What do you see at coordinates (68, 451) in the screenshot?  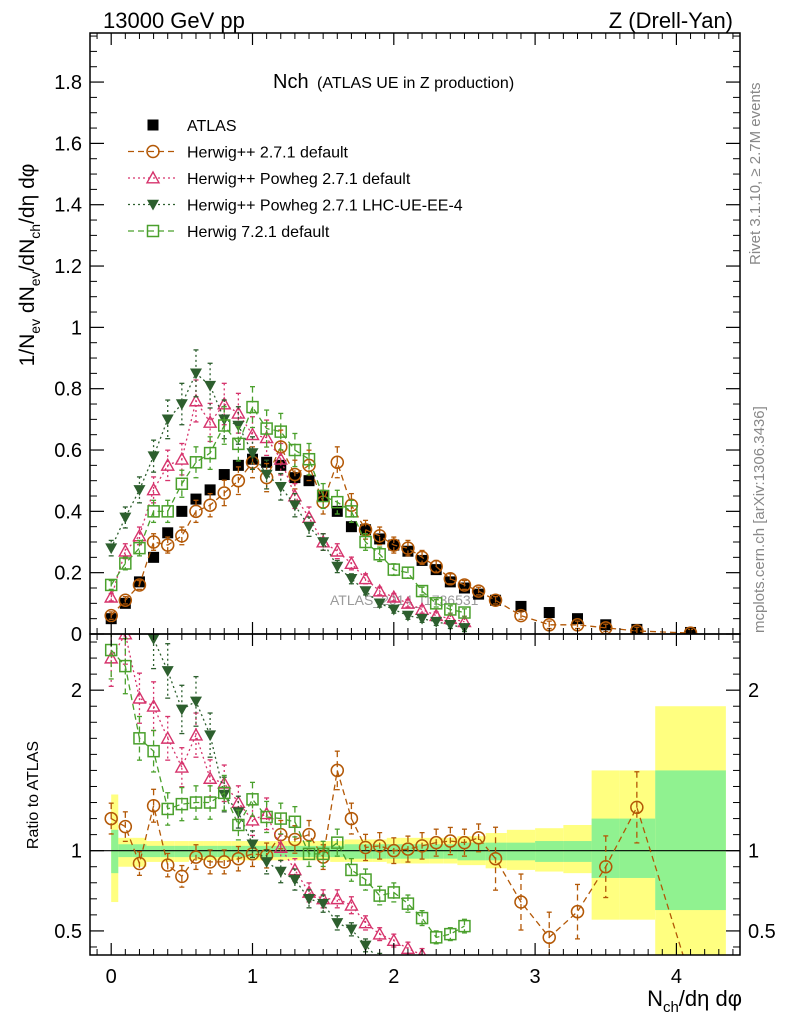 I see `y-tick-label: 0.6` at bounding box center [68, 451].